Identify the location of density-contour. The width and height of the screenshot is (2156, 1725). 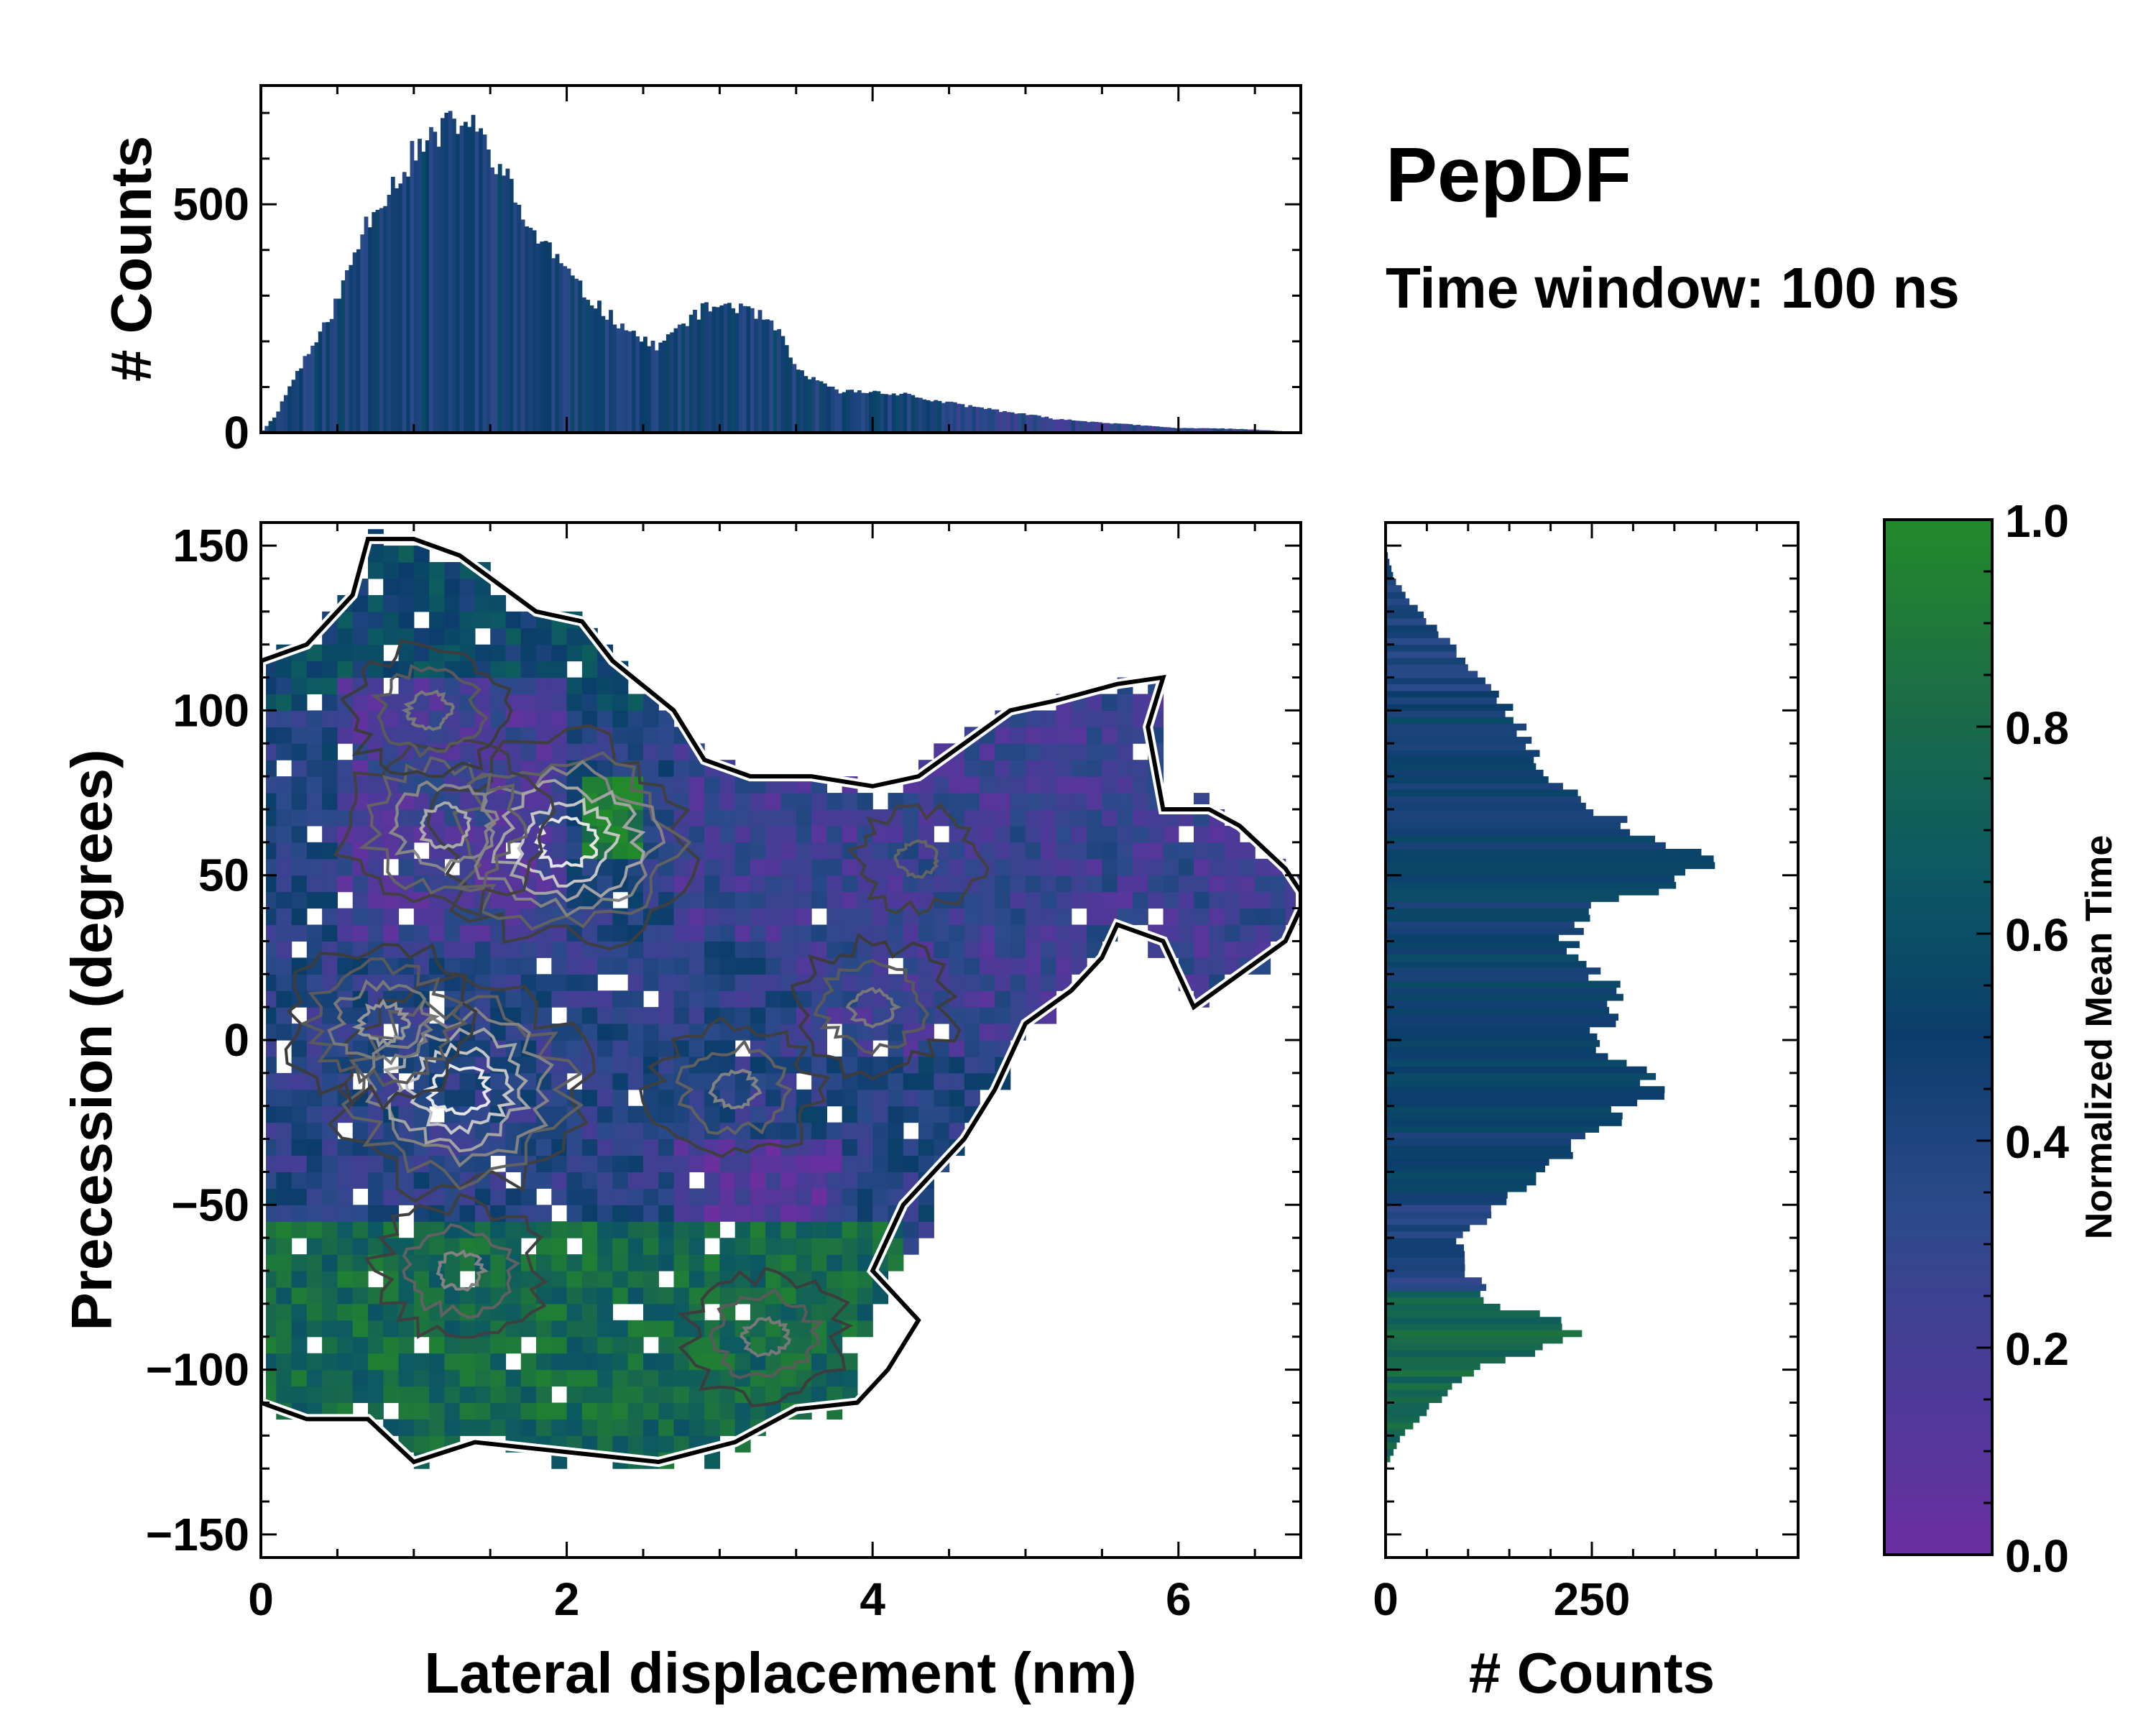
(767, 1333).